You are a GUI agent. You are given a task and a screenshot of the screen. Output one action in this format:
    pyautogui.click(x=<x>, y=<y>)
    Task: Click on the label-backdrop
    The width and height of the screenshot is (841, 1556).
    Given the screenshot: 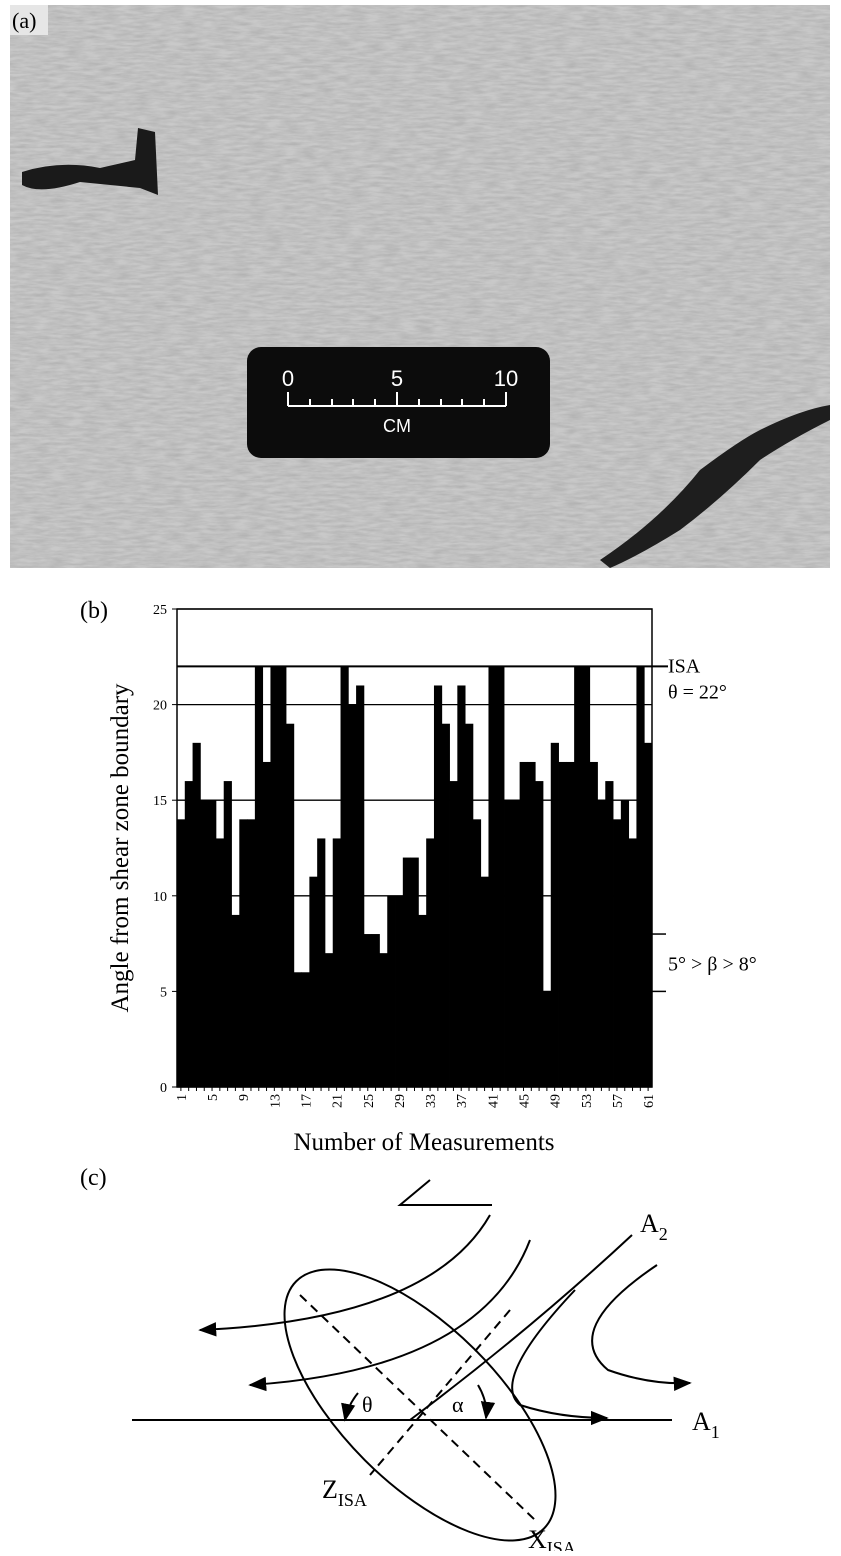 What is the action you would take?
    pyautogui.click(x=29, y=20)
    